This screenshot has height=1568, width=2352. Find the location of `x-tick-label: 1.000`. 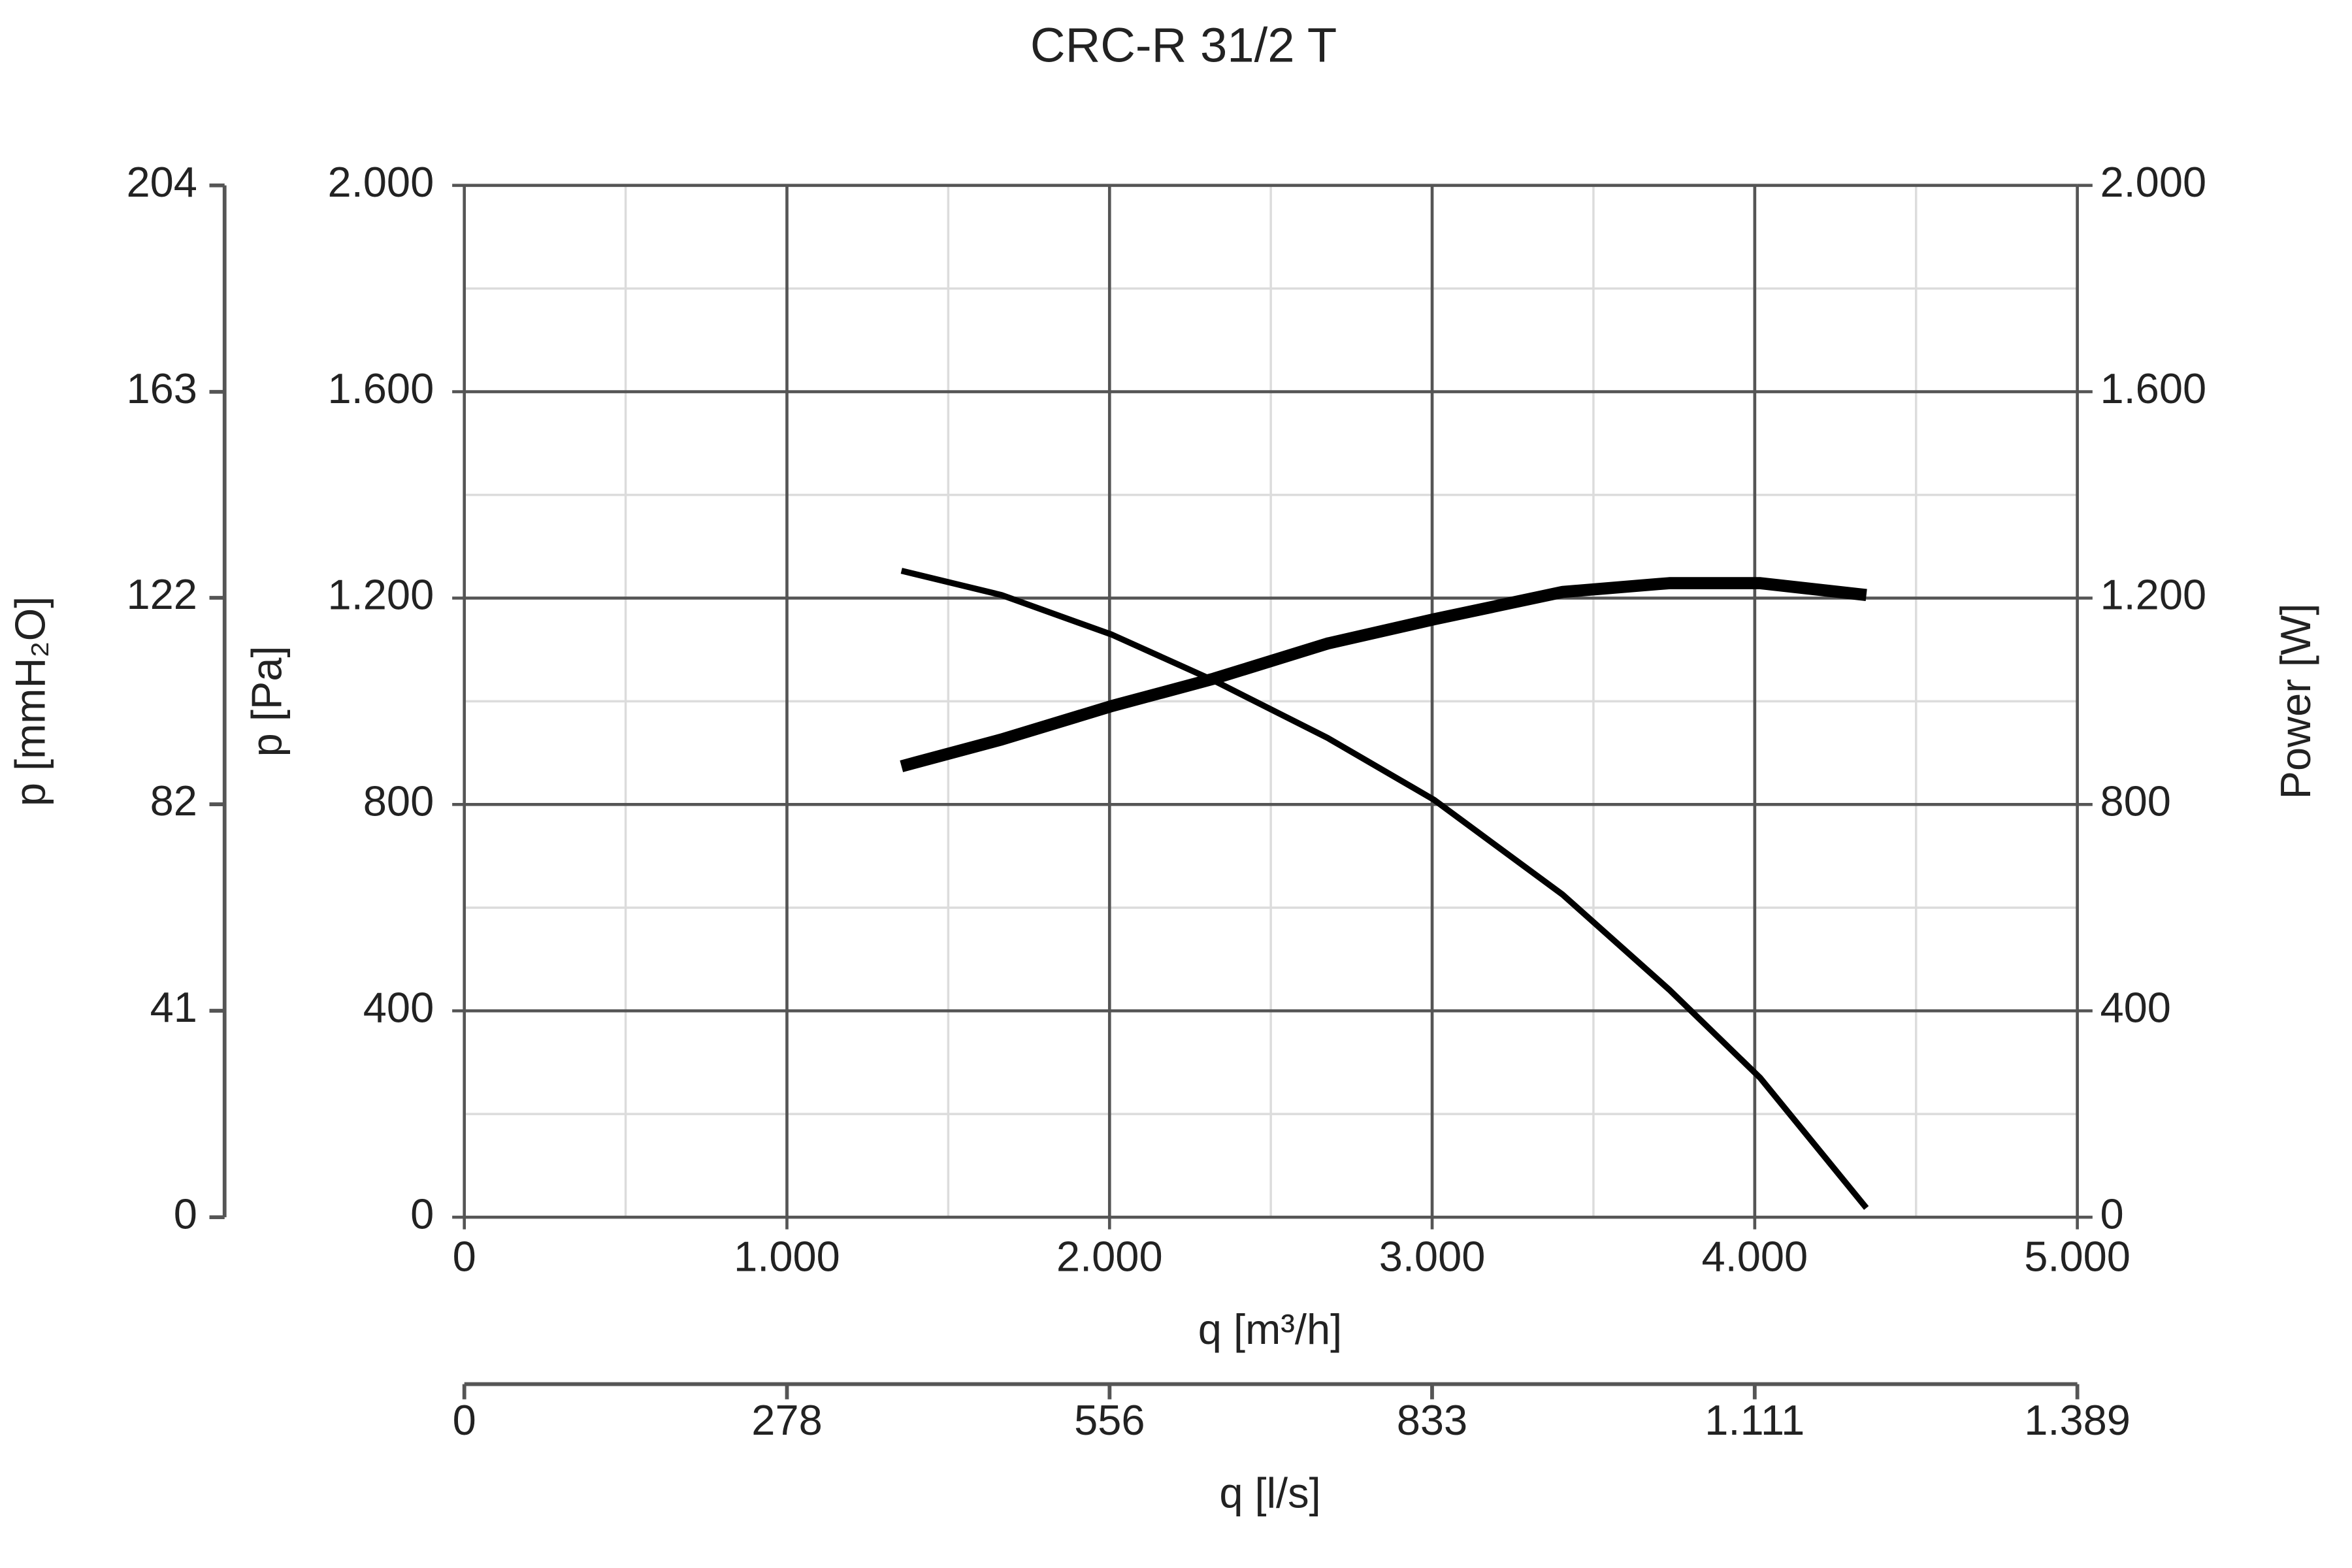

x-tick-label: 1.000 is located at coordinates (787, 1256).